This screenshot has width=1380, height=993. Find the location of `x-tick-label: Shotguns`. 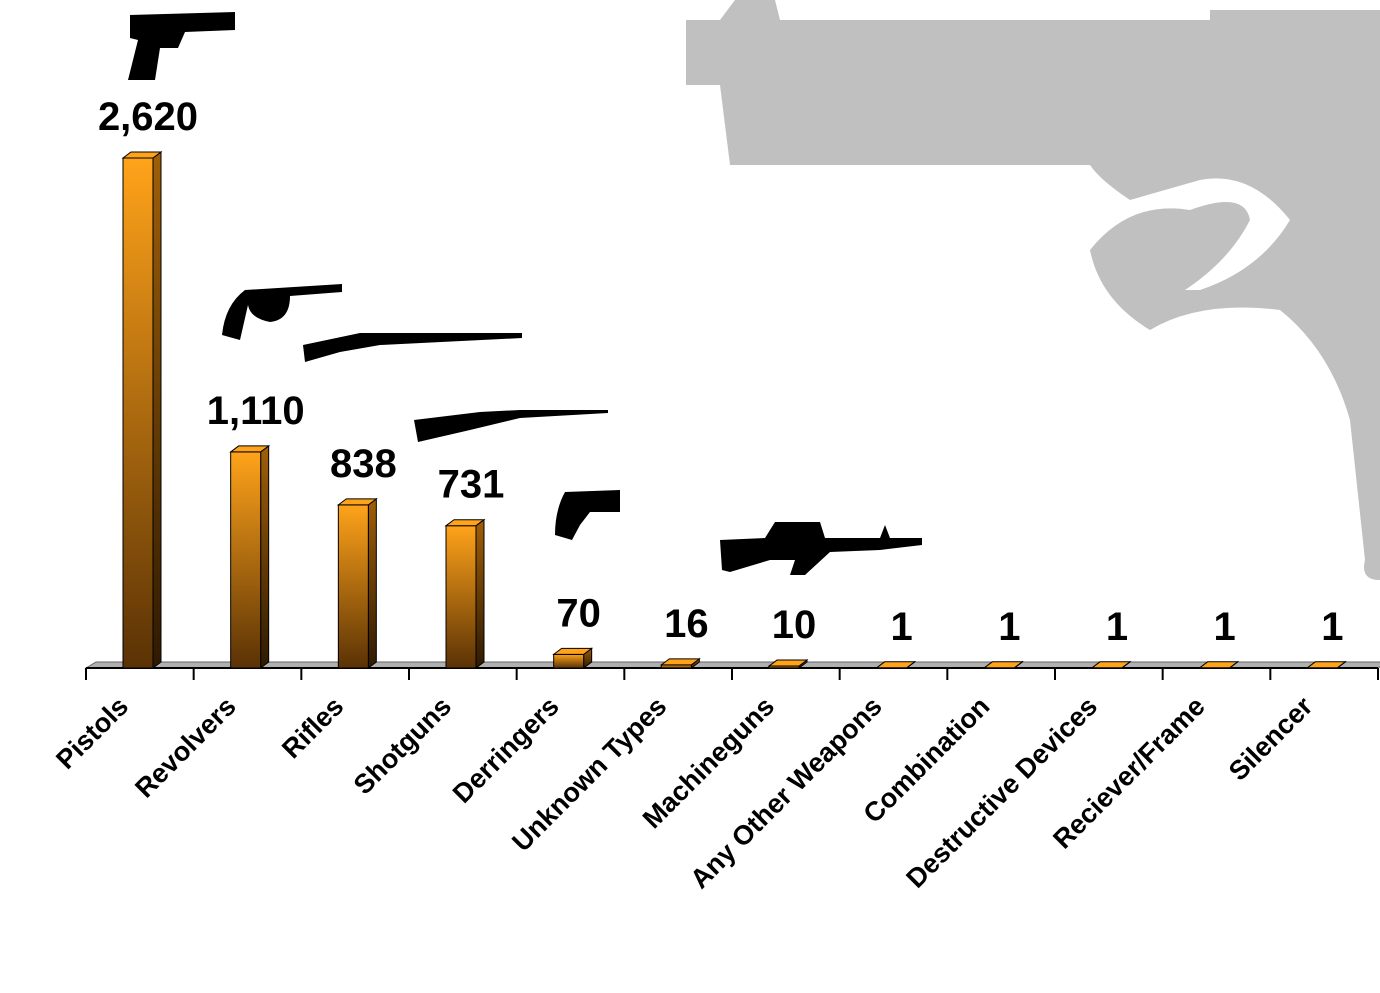

x-tick-label: Shotguns is located at coordinates (402, 745).